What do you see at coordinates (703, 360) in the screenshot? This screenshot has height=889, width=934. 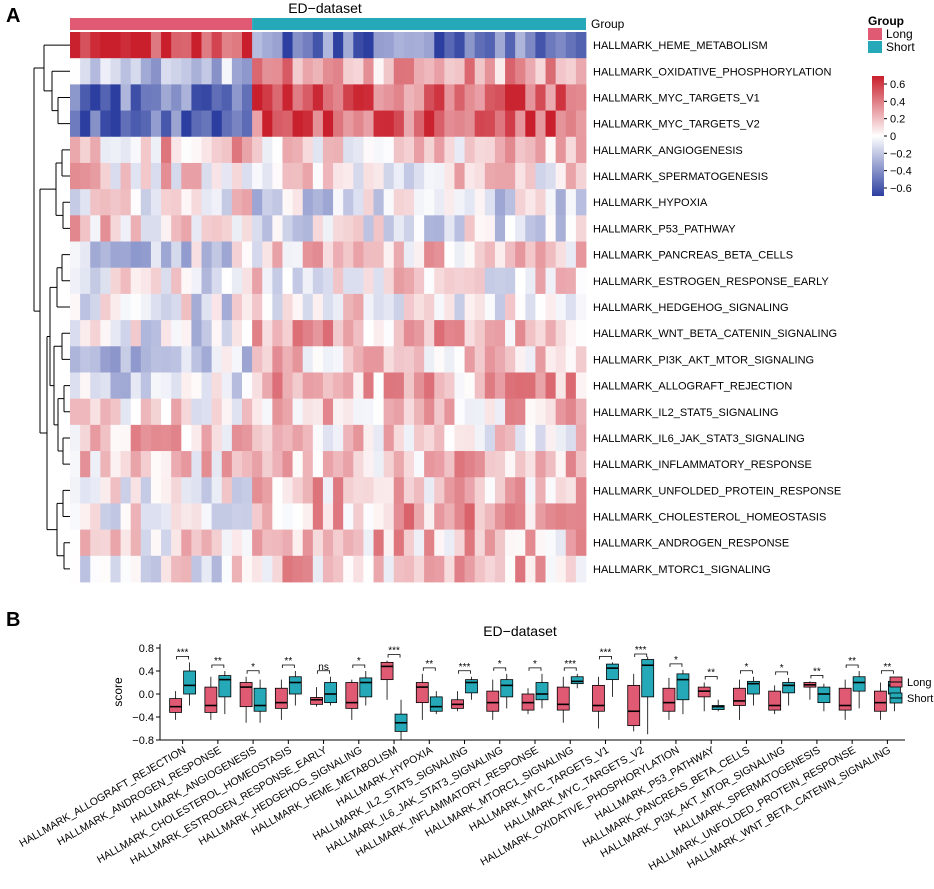 I see `heatmap-row-label: HALLMARK_PI3K_AKT_MTOR_SIGNALING` at bounding box center [703, 360].